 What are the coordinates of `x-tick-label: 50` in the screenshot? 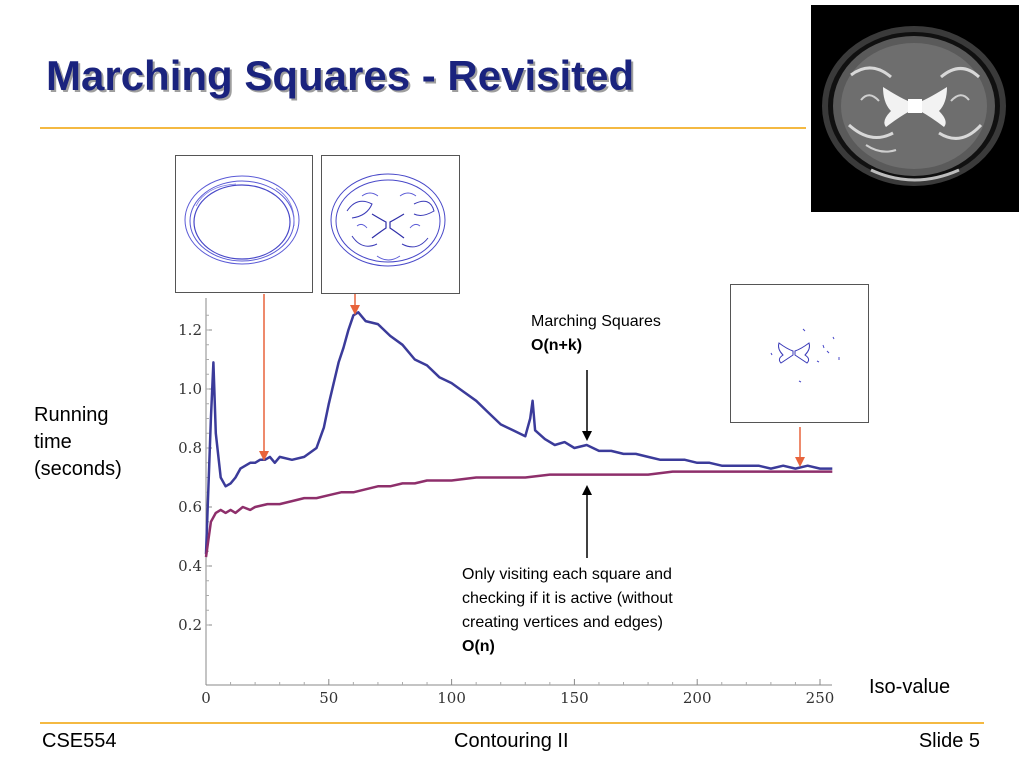 It's located at (328, 698).